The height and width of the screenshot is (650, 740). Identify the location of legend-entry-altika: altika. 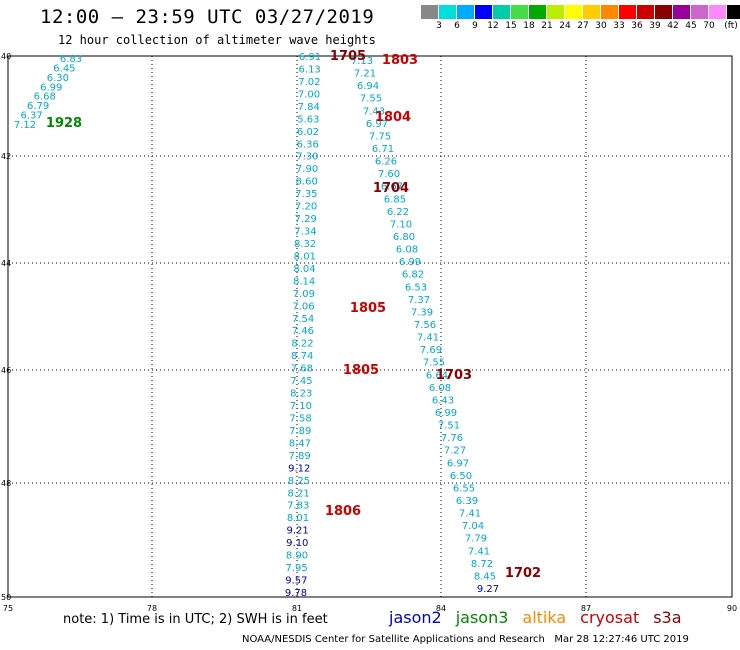
(544, 617).